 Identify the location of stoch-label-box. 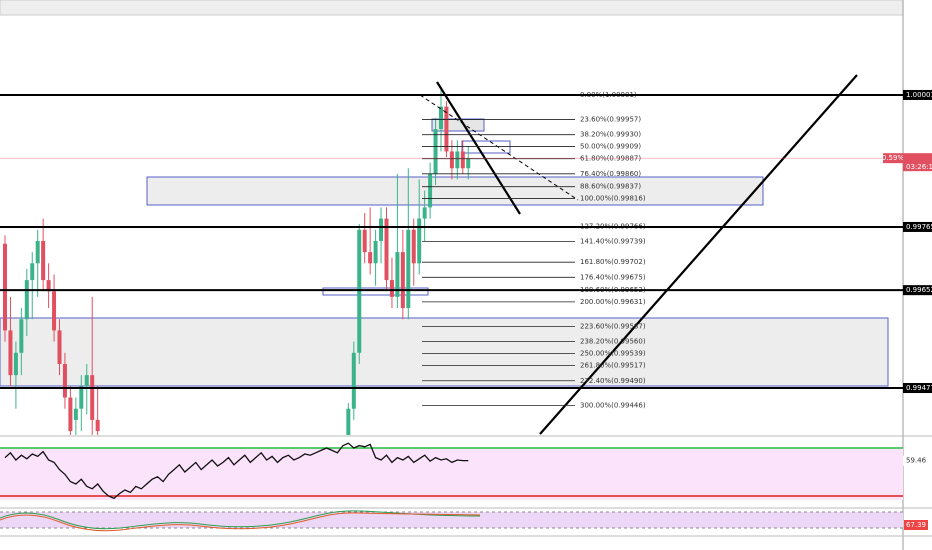
(916, 525).